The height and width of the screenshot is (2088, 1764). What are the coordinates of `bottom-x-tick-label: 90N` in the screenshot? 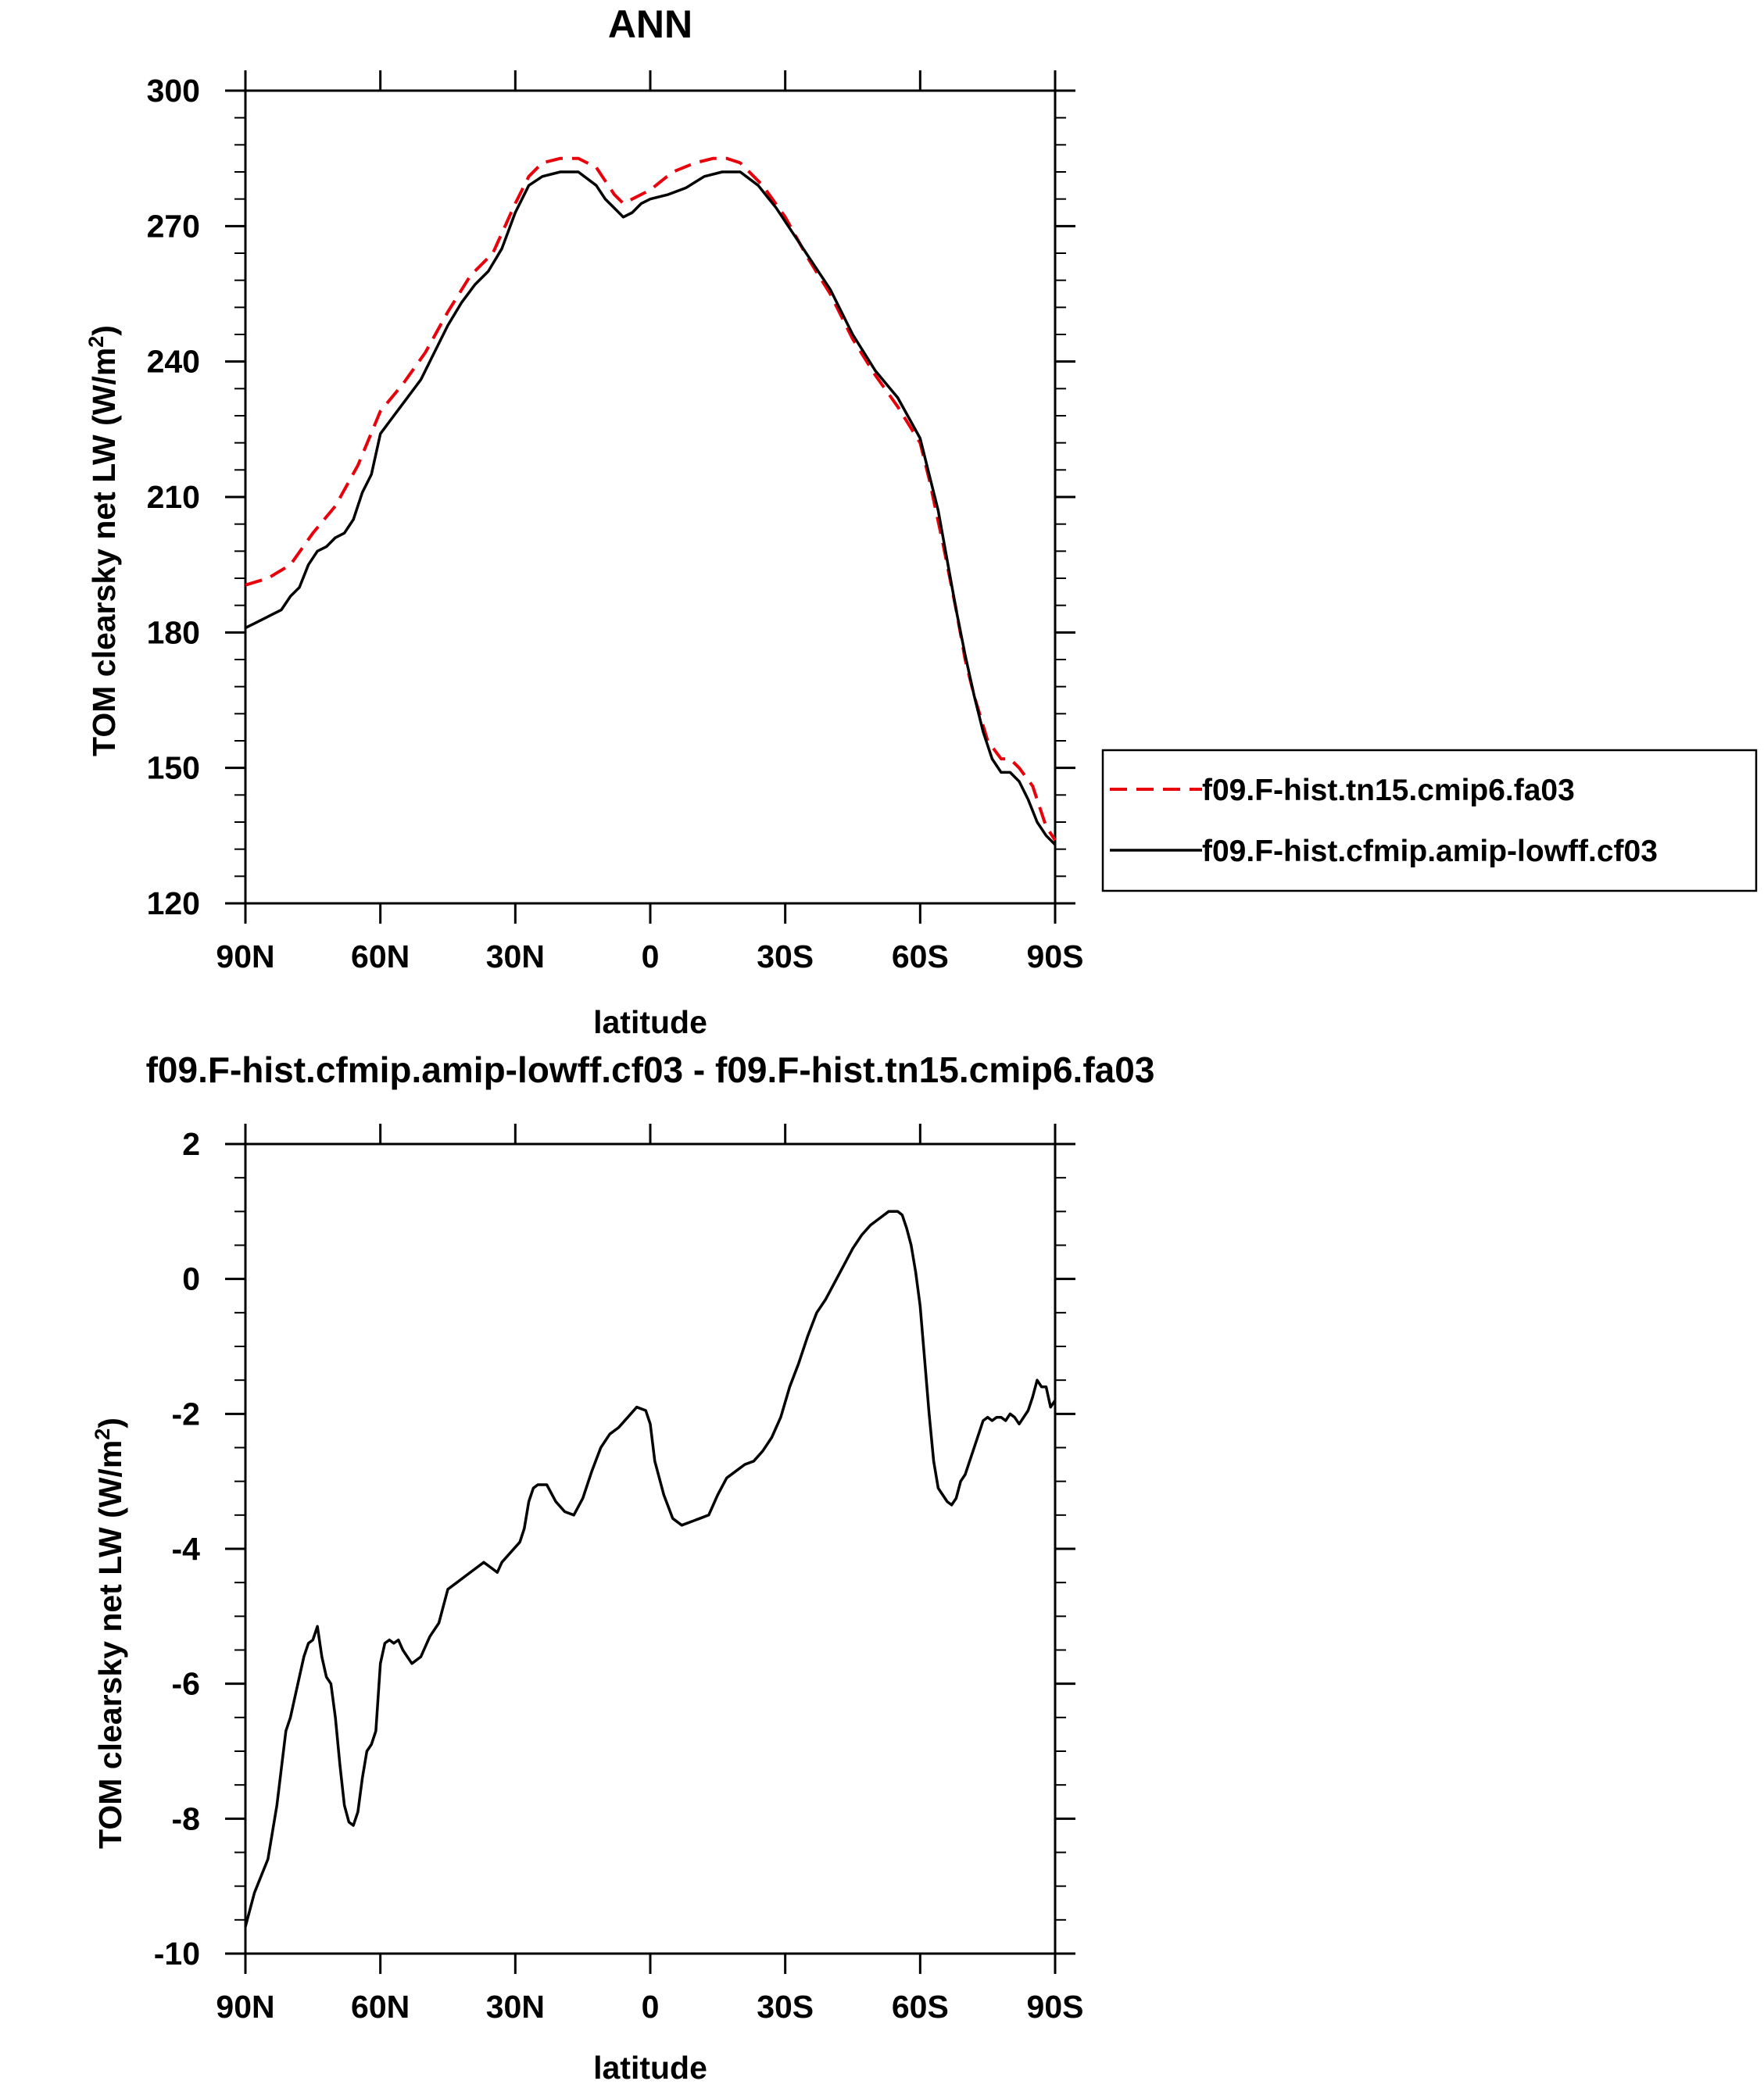 It's located at (245, 2007).